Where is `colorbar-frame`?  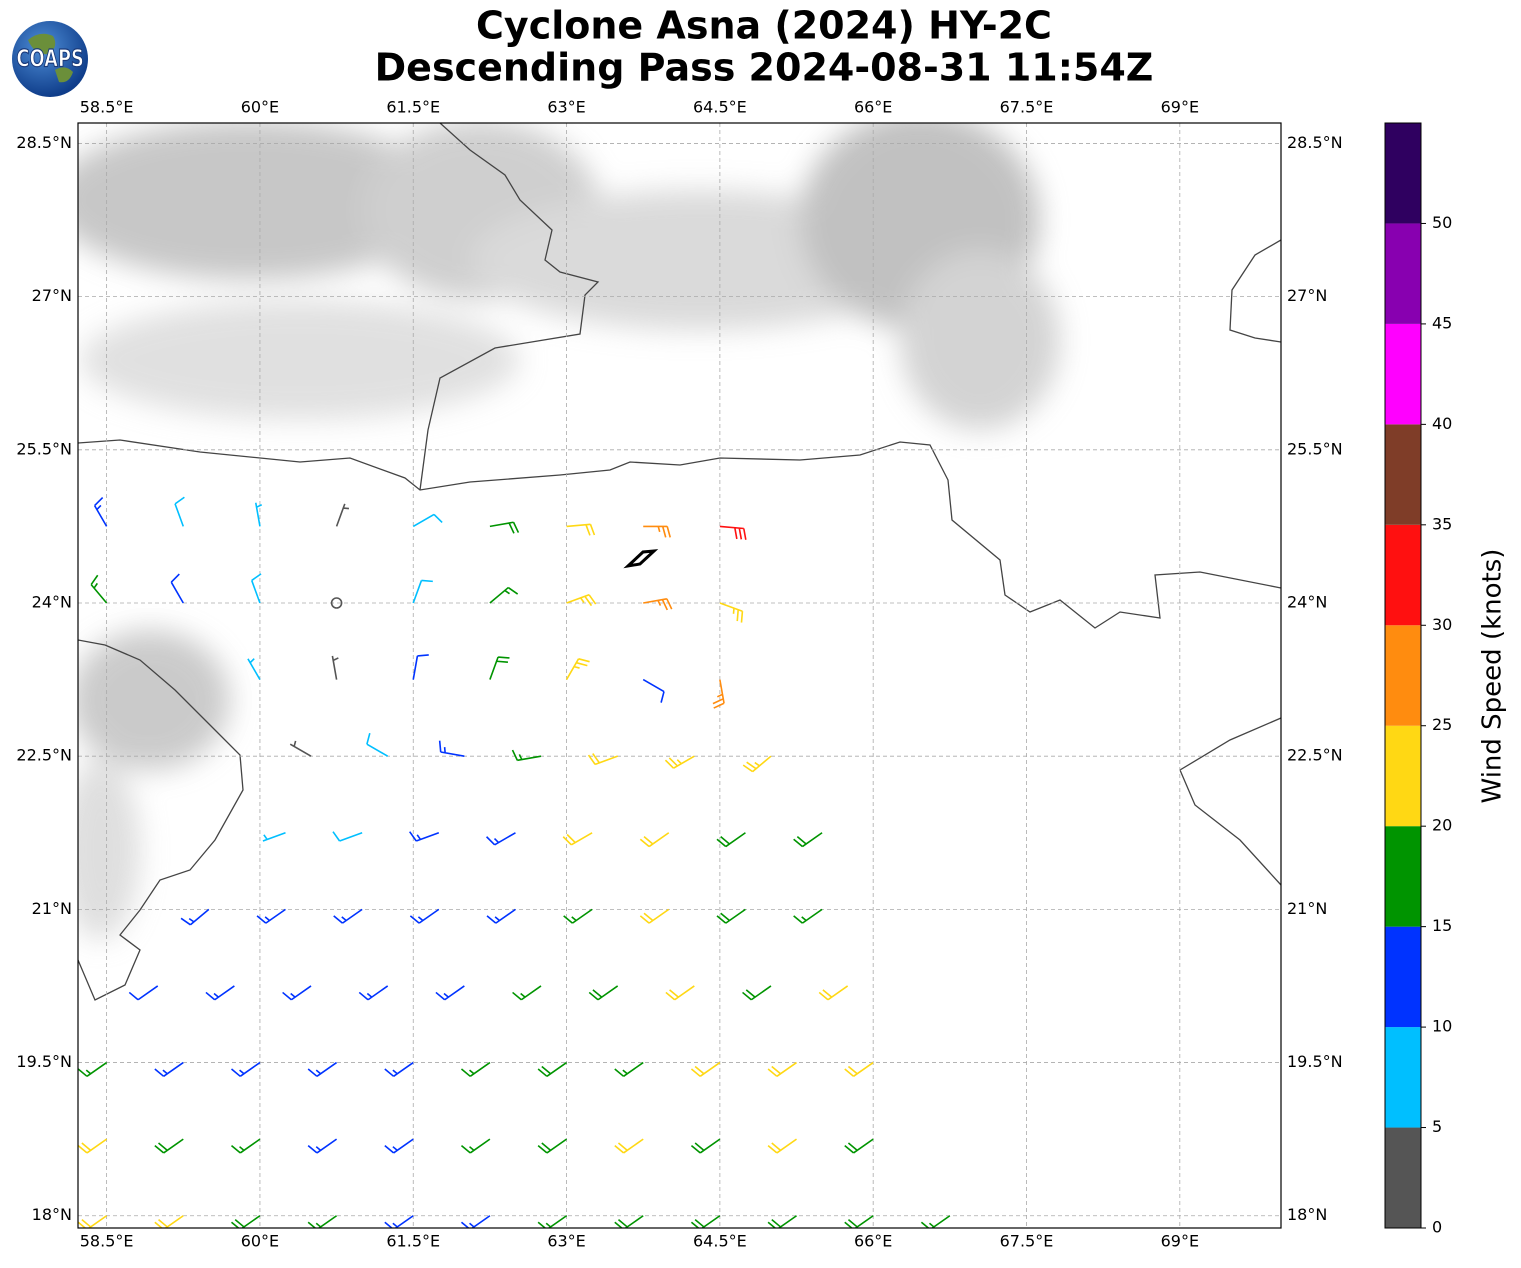
colorbar-frame is located at coordinates (1403, 675).